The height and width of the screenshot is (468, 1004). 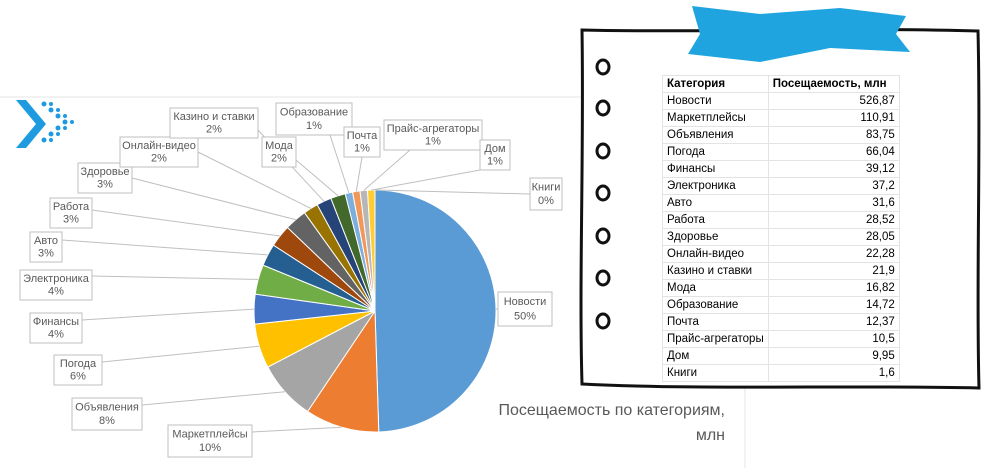 What do you see at coordinates (546, 201) in the screenshot?
I see `percent-label: 0%` at bounding box center [546, 201].